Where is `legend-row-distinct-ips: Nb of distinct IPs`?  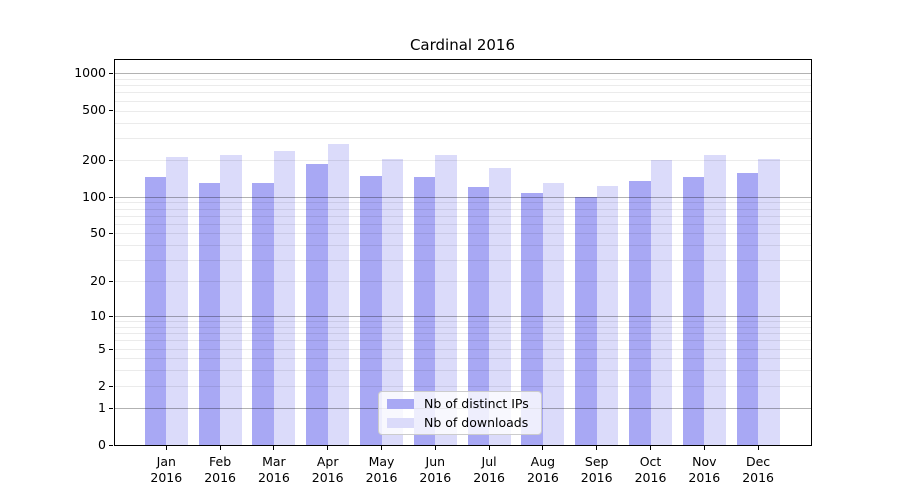
legend-row-distinct-ips: Nb of distinct IPs is located at coordinates (458, 403).